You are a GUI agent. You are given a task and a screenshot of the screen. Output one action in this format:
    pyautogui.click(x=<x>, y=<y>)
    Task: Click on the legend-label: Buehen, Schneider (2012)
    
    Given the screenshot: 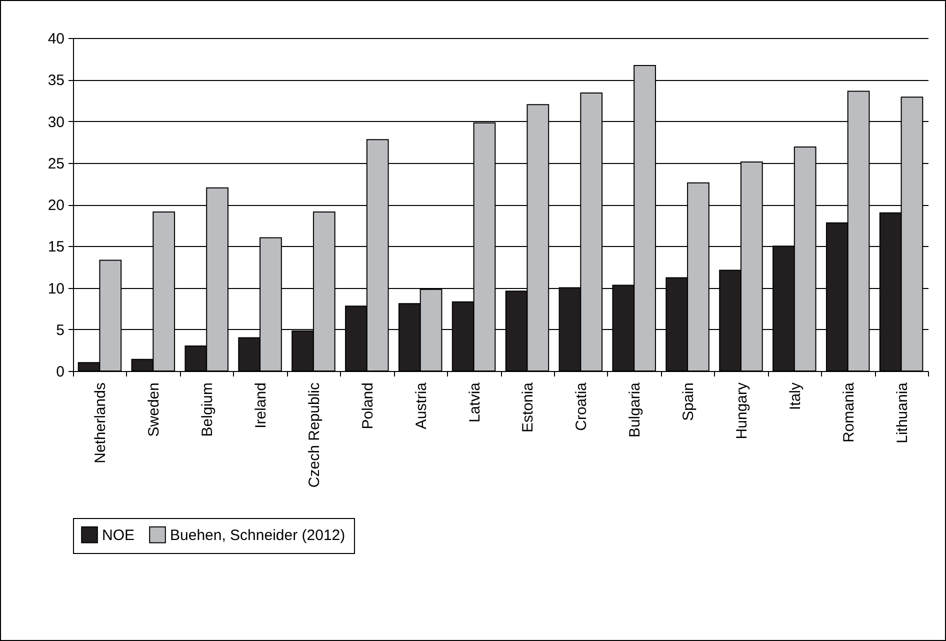 What is the action you would take?
    pyautogui.click(x=258, y=535)
    